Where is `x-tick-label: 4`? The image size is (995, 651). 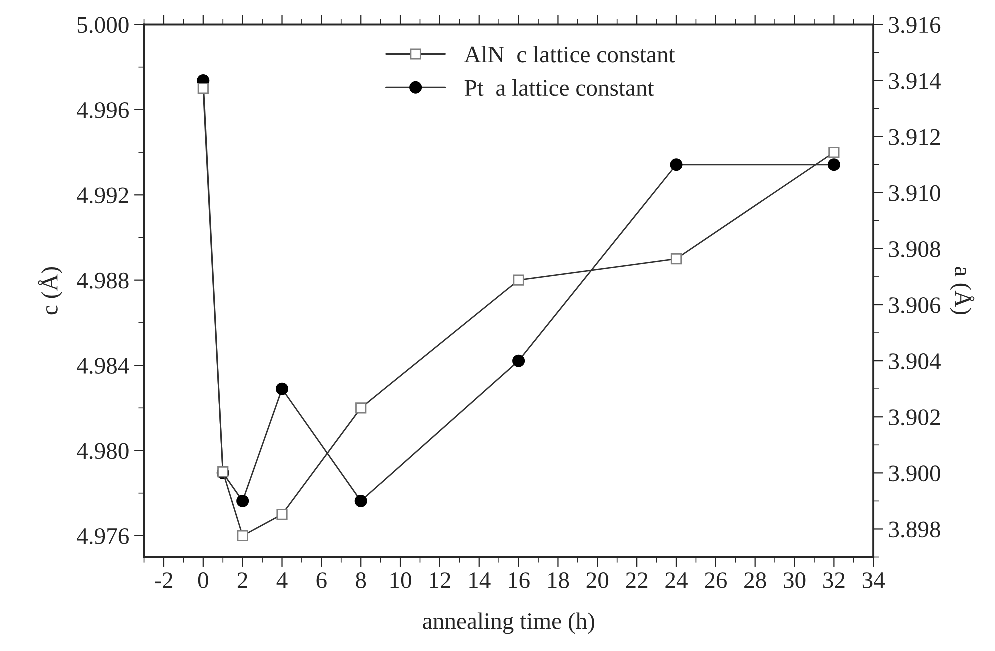
x-tick-label: 4 is located at coordinates (282, 580).